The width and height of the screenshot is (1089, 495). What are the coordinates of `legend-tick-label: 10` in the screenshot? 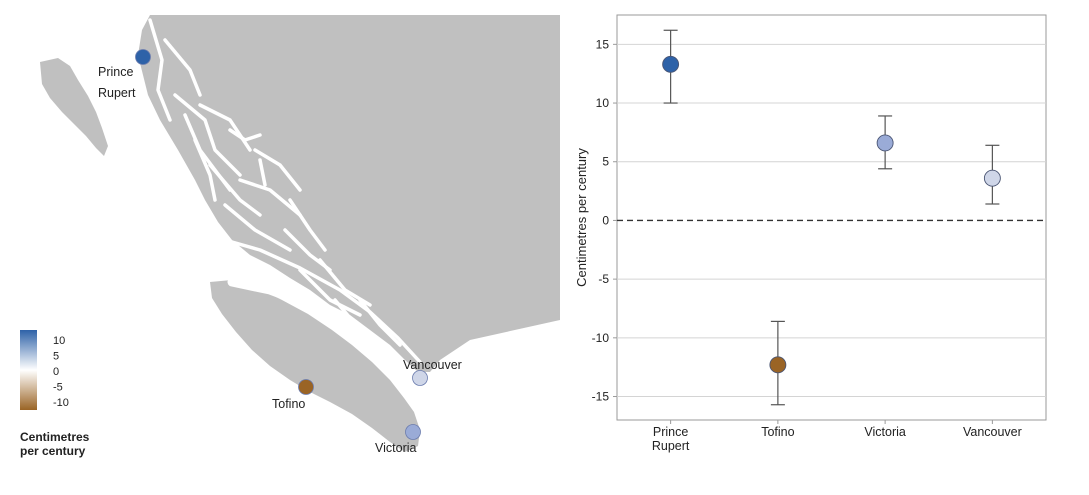 It's located at (59, 341).